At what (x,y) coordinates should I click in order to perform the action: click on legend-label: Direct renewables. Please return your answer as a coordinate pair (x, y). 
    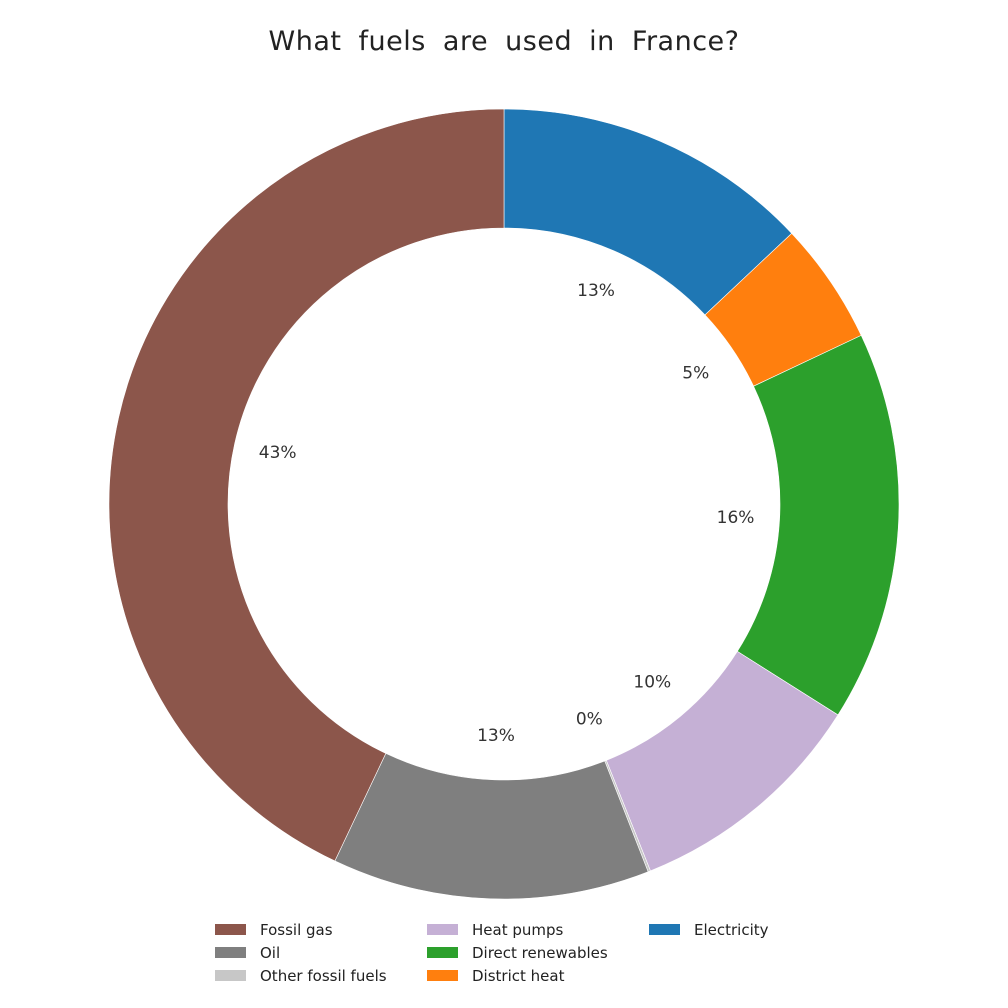
    Looking at the image, I should click on (540, 952).